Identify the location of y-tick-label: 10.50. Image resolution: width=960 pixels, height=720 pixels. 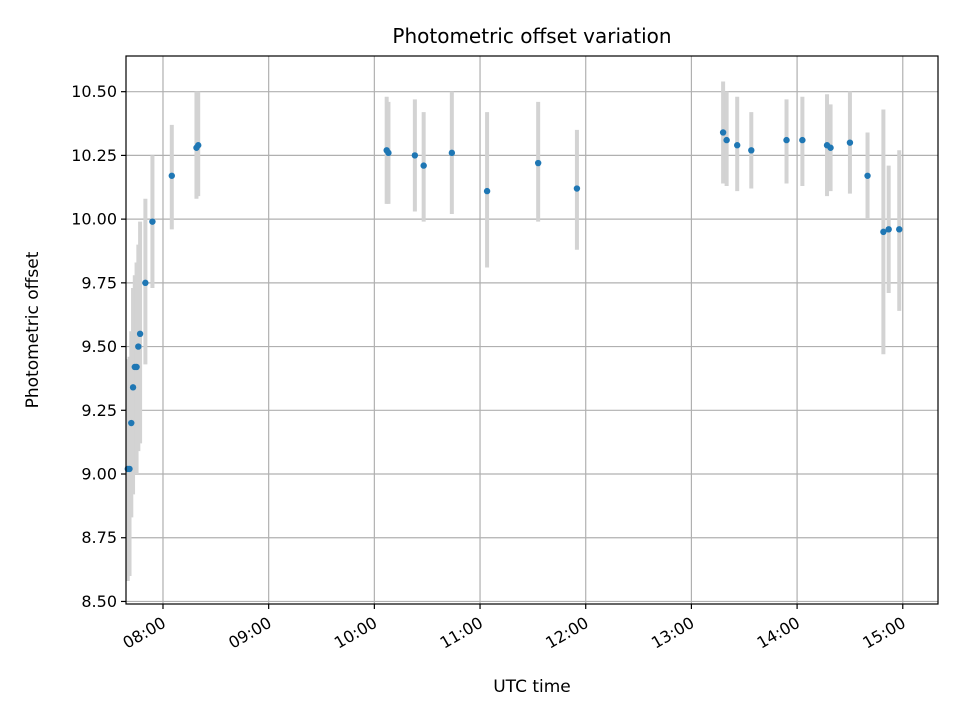
(94, 91).